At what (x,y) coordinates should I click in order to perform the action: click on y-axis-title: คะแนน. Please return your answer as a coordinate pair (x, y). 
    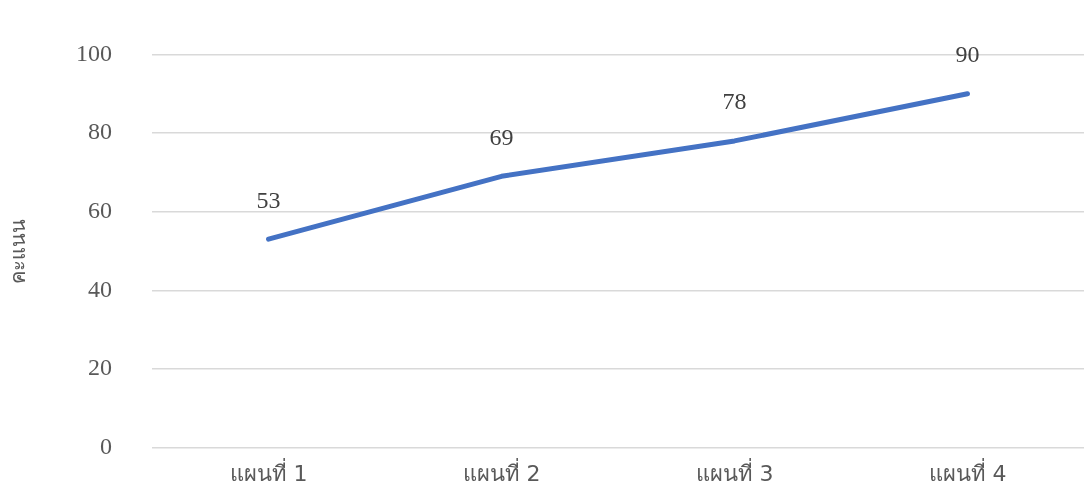
    Looking at the image, I should click on (18, 251).